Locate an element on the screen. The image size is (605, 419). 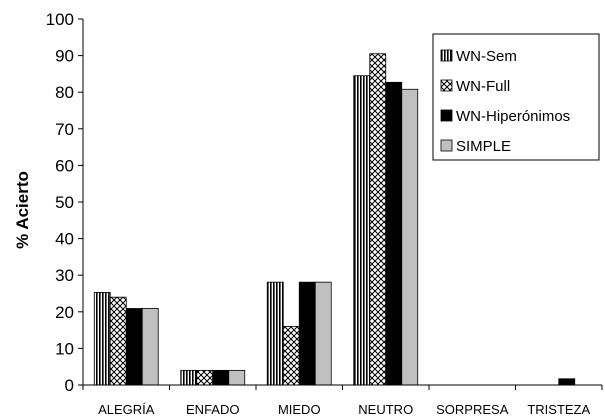
bar-simple-miedo is located at coordinates (323, 333).